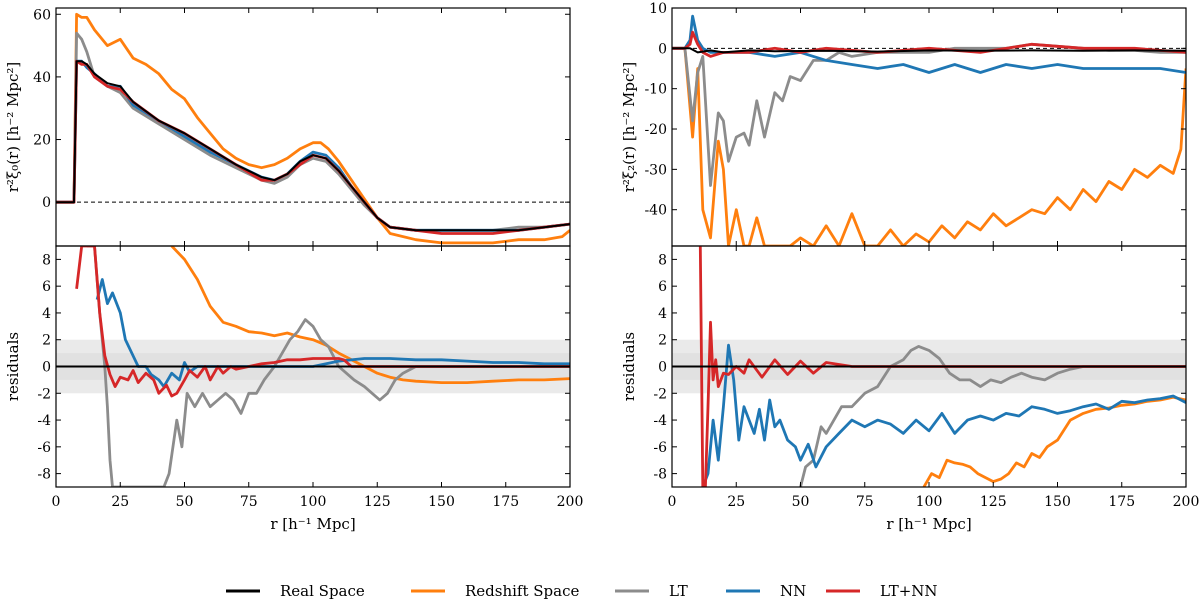  I want to click on legend-label: Redshift Space, so click(522, 591).